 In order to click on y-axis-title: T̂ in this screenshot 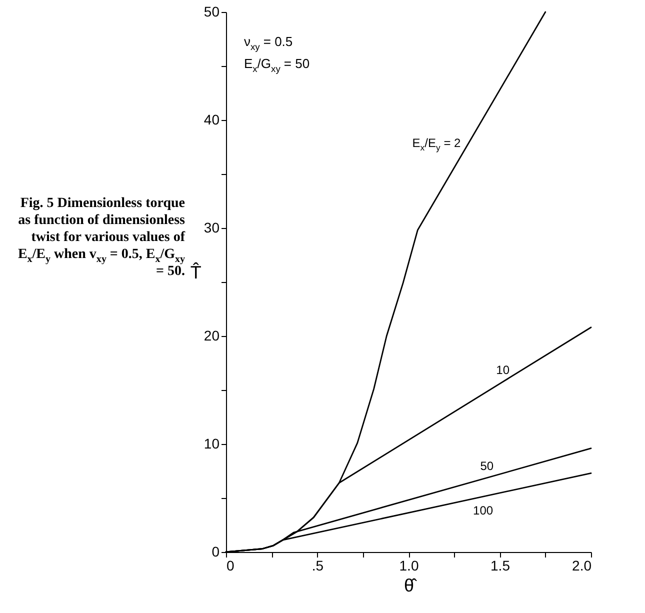, I will do `click(196, 272)`.